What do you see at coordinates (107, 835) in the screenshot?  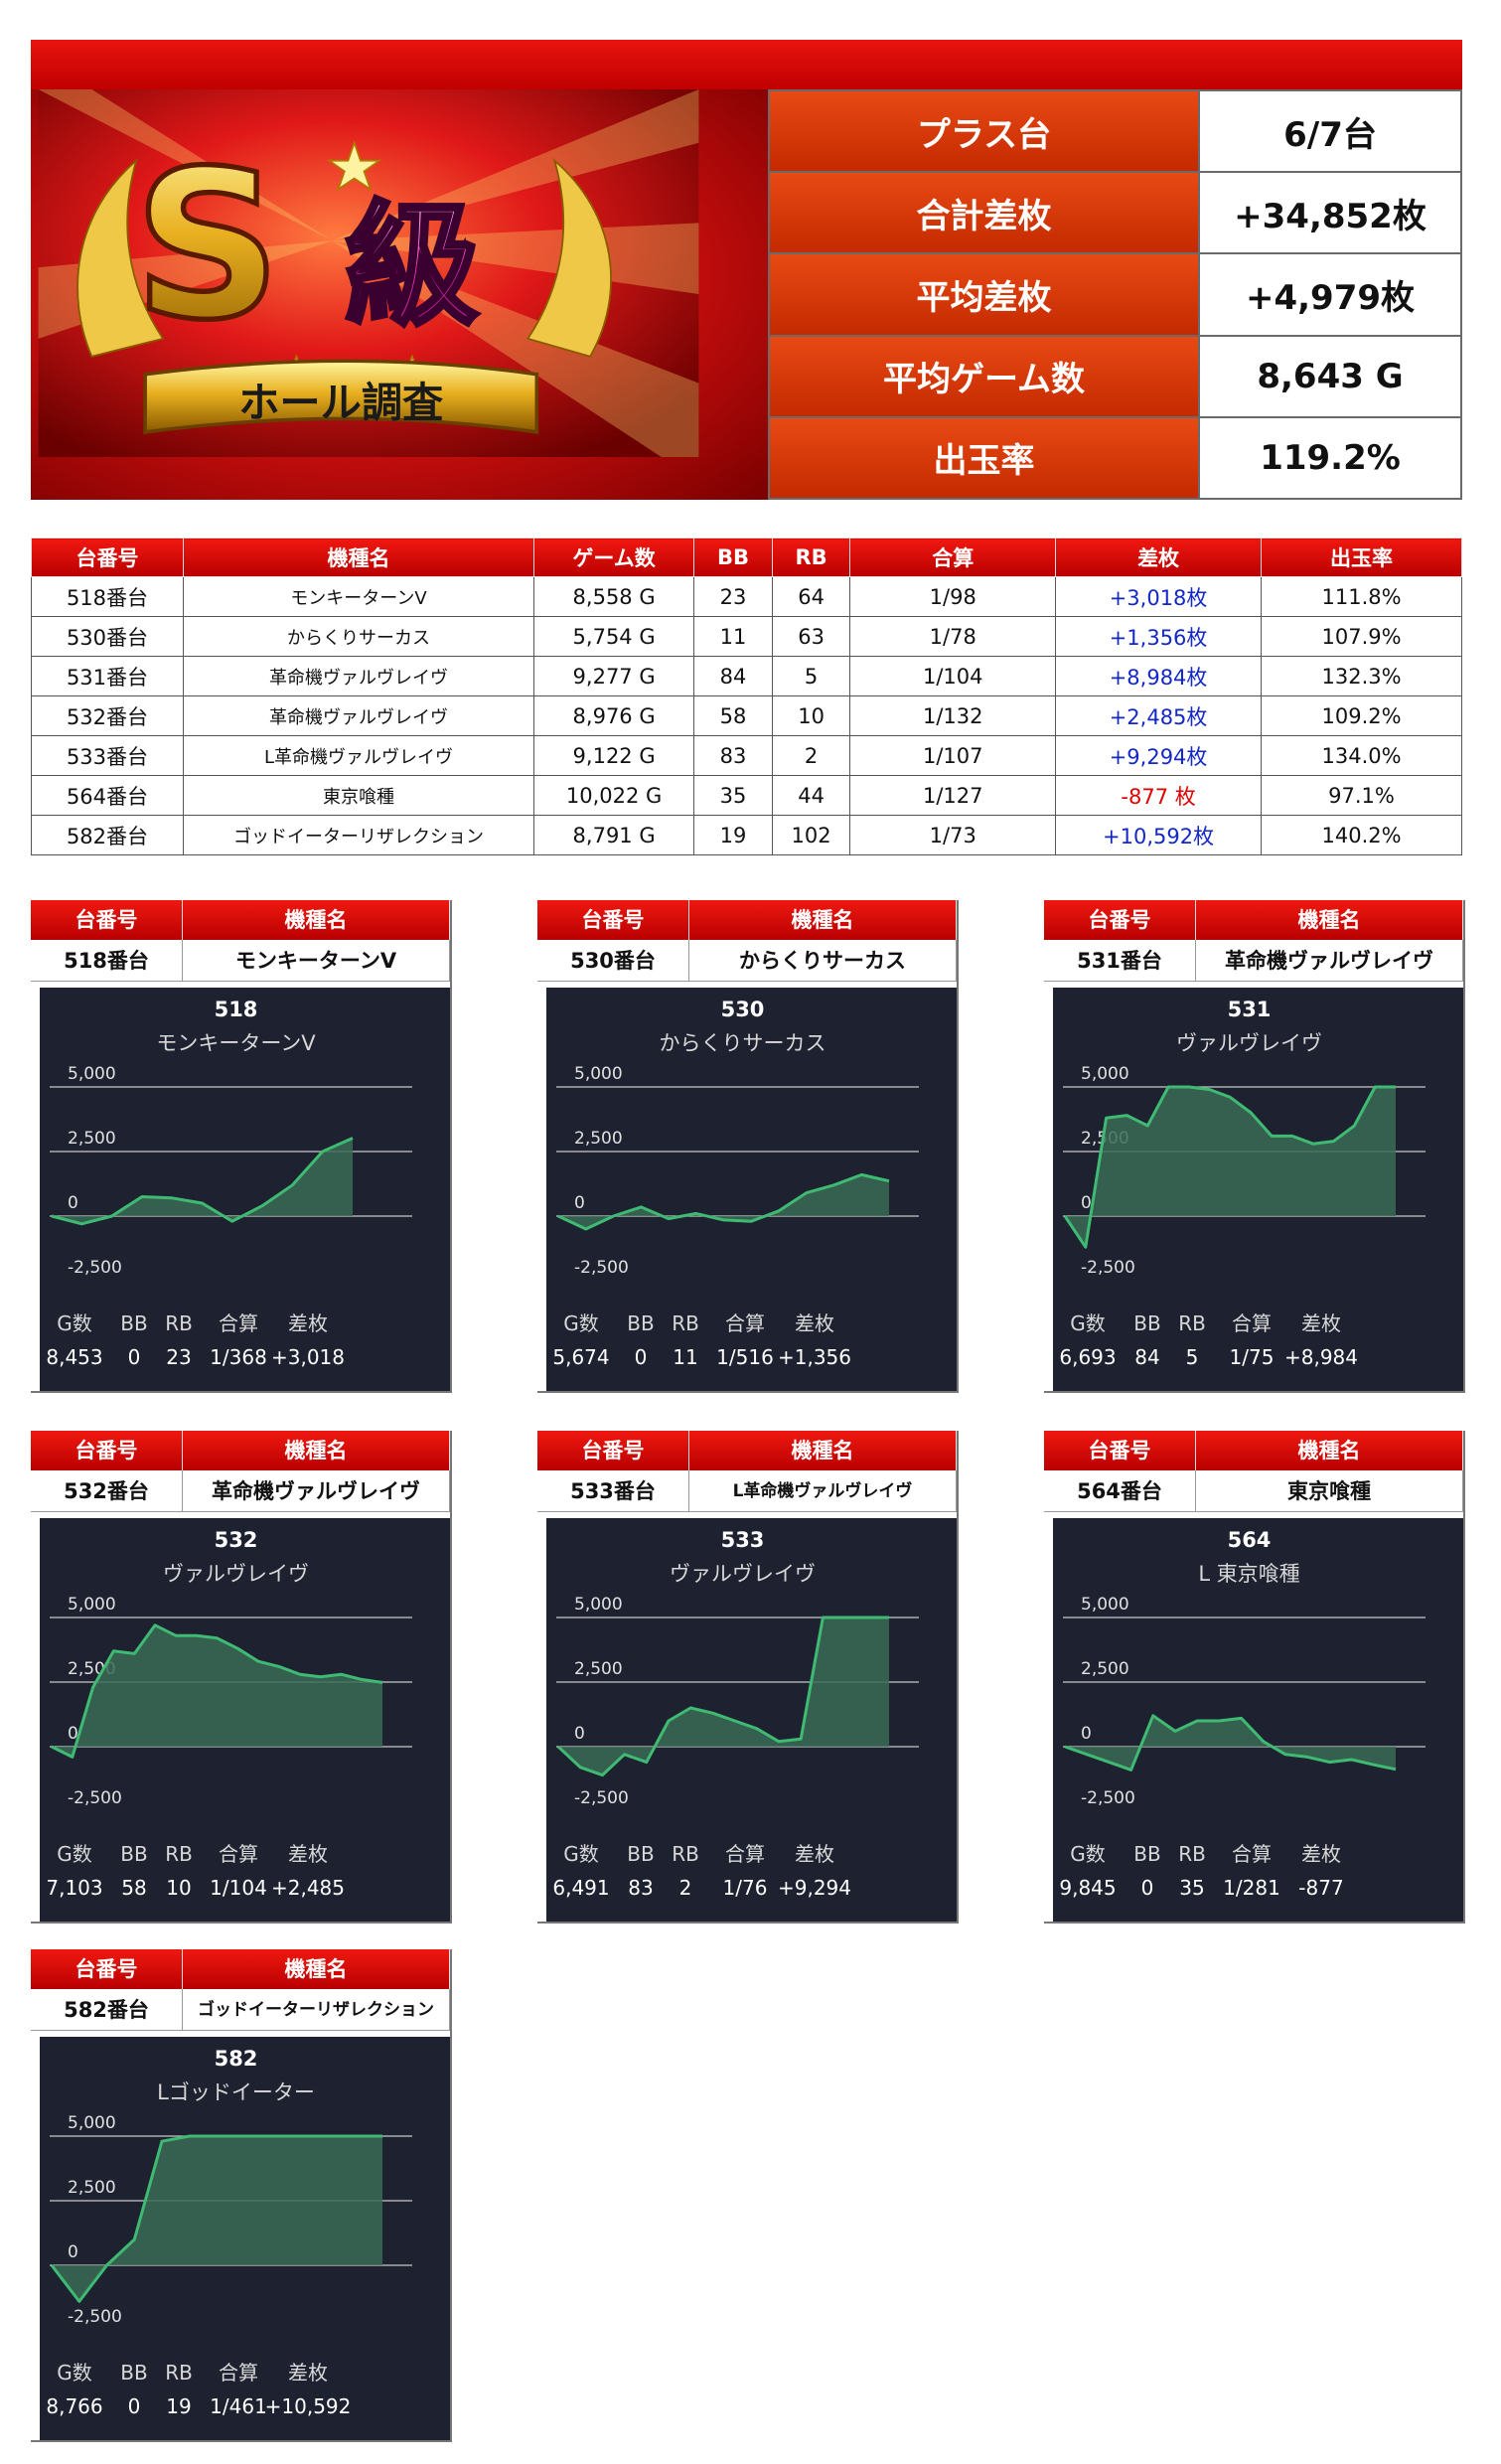 I see `unit-cell: 582番台` at bounding box center [107, 835].